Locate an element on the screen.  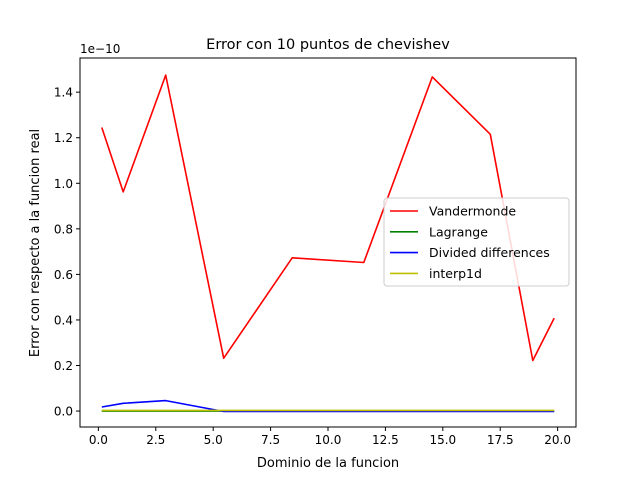
y-axis-label: Error con respecto a la funcion real is located at coordinates (35, 243).